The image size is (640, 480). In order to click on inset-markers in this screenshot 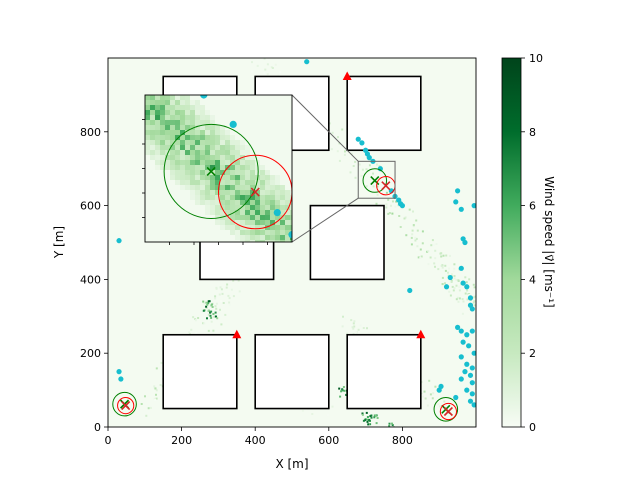, I will do `click(227, 167)`.